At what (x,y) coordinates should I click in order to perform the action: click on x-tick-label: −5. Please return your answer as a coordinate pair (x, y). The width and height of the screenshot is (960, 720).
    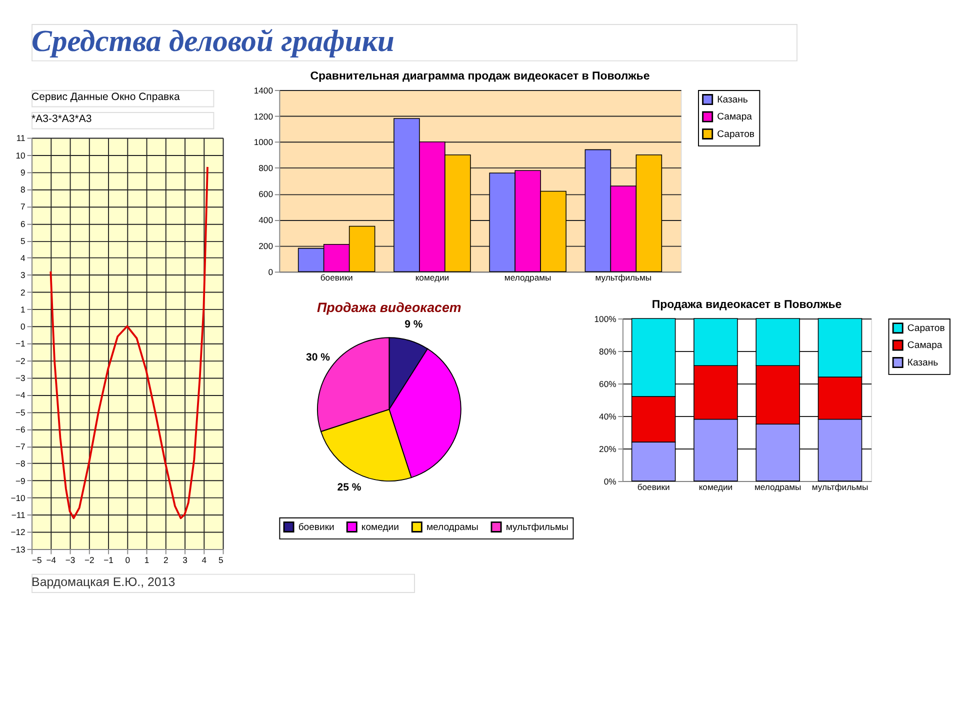
    Looking at the image, I should click on (37, 559).